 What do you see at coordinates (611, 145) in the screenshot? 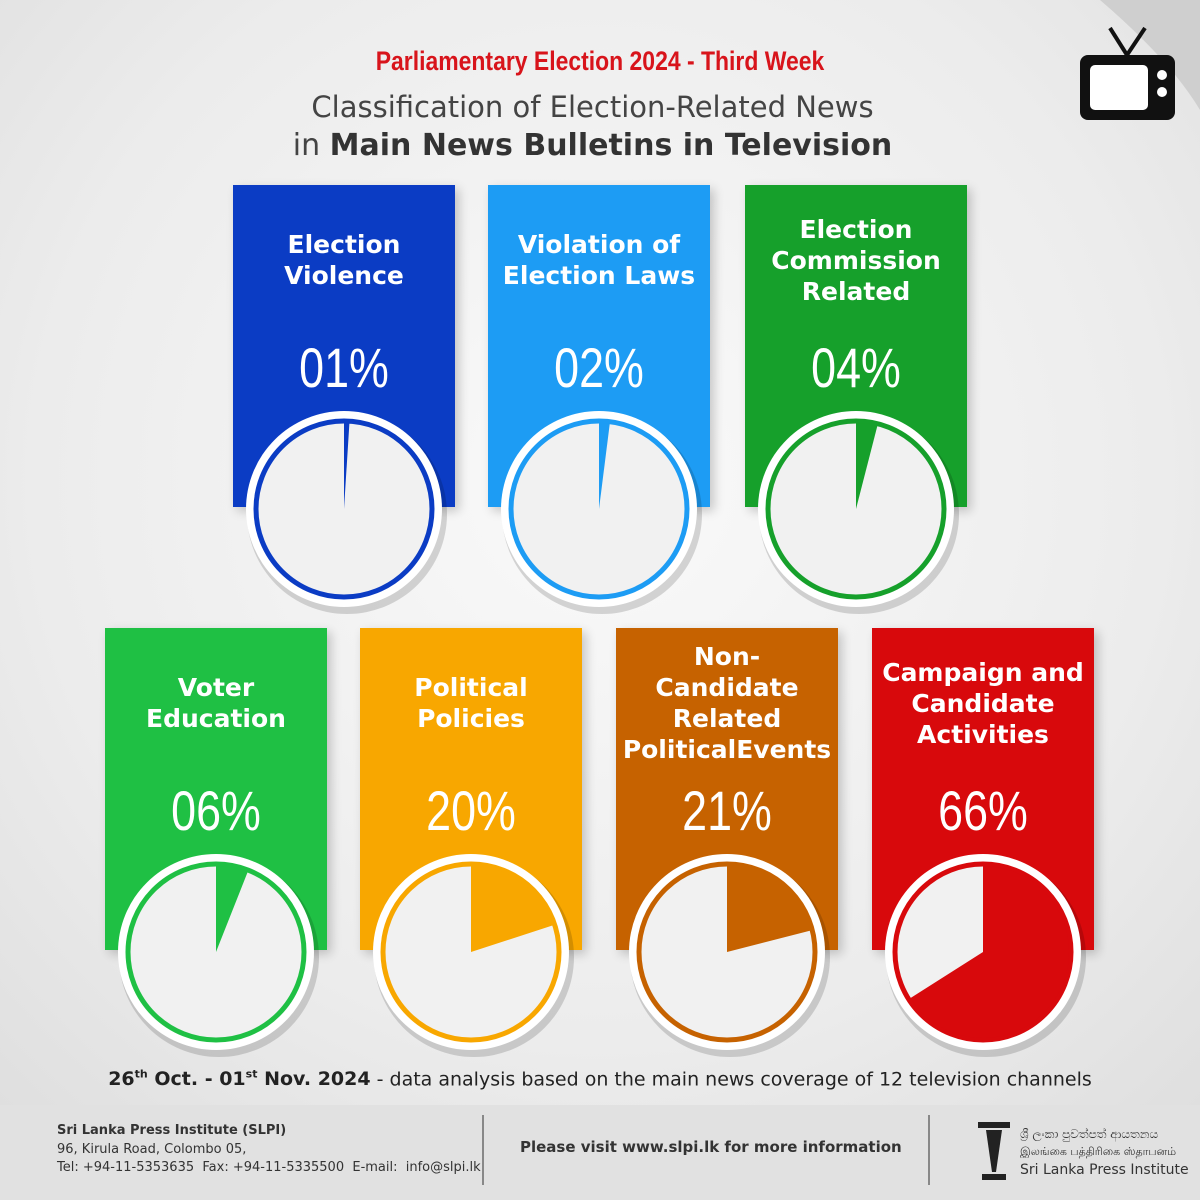
I see `subtitle-bold: Main News Bulletins in Television` at bounding box center [611, 145].